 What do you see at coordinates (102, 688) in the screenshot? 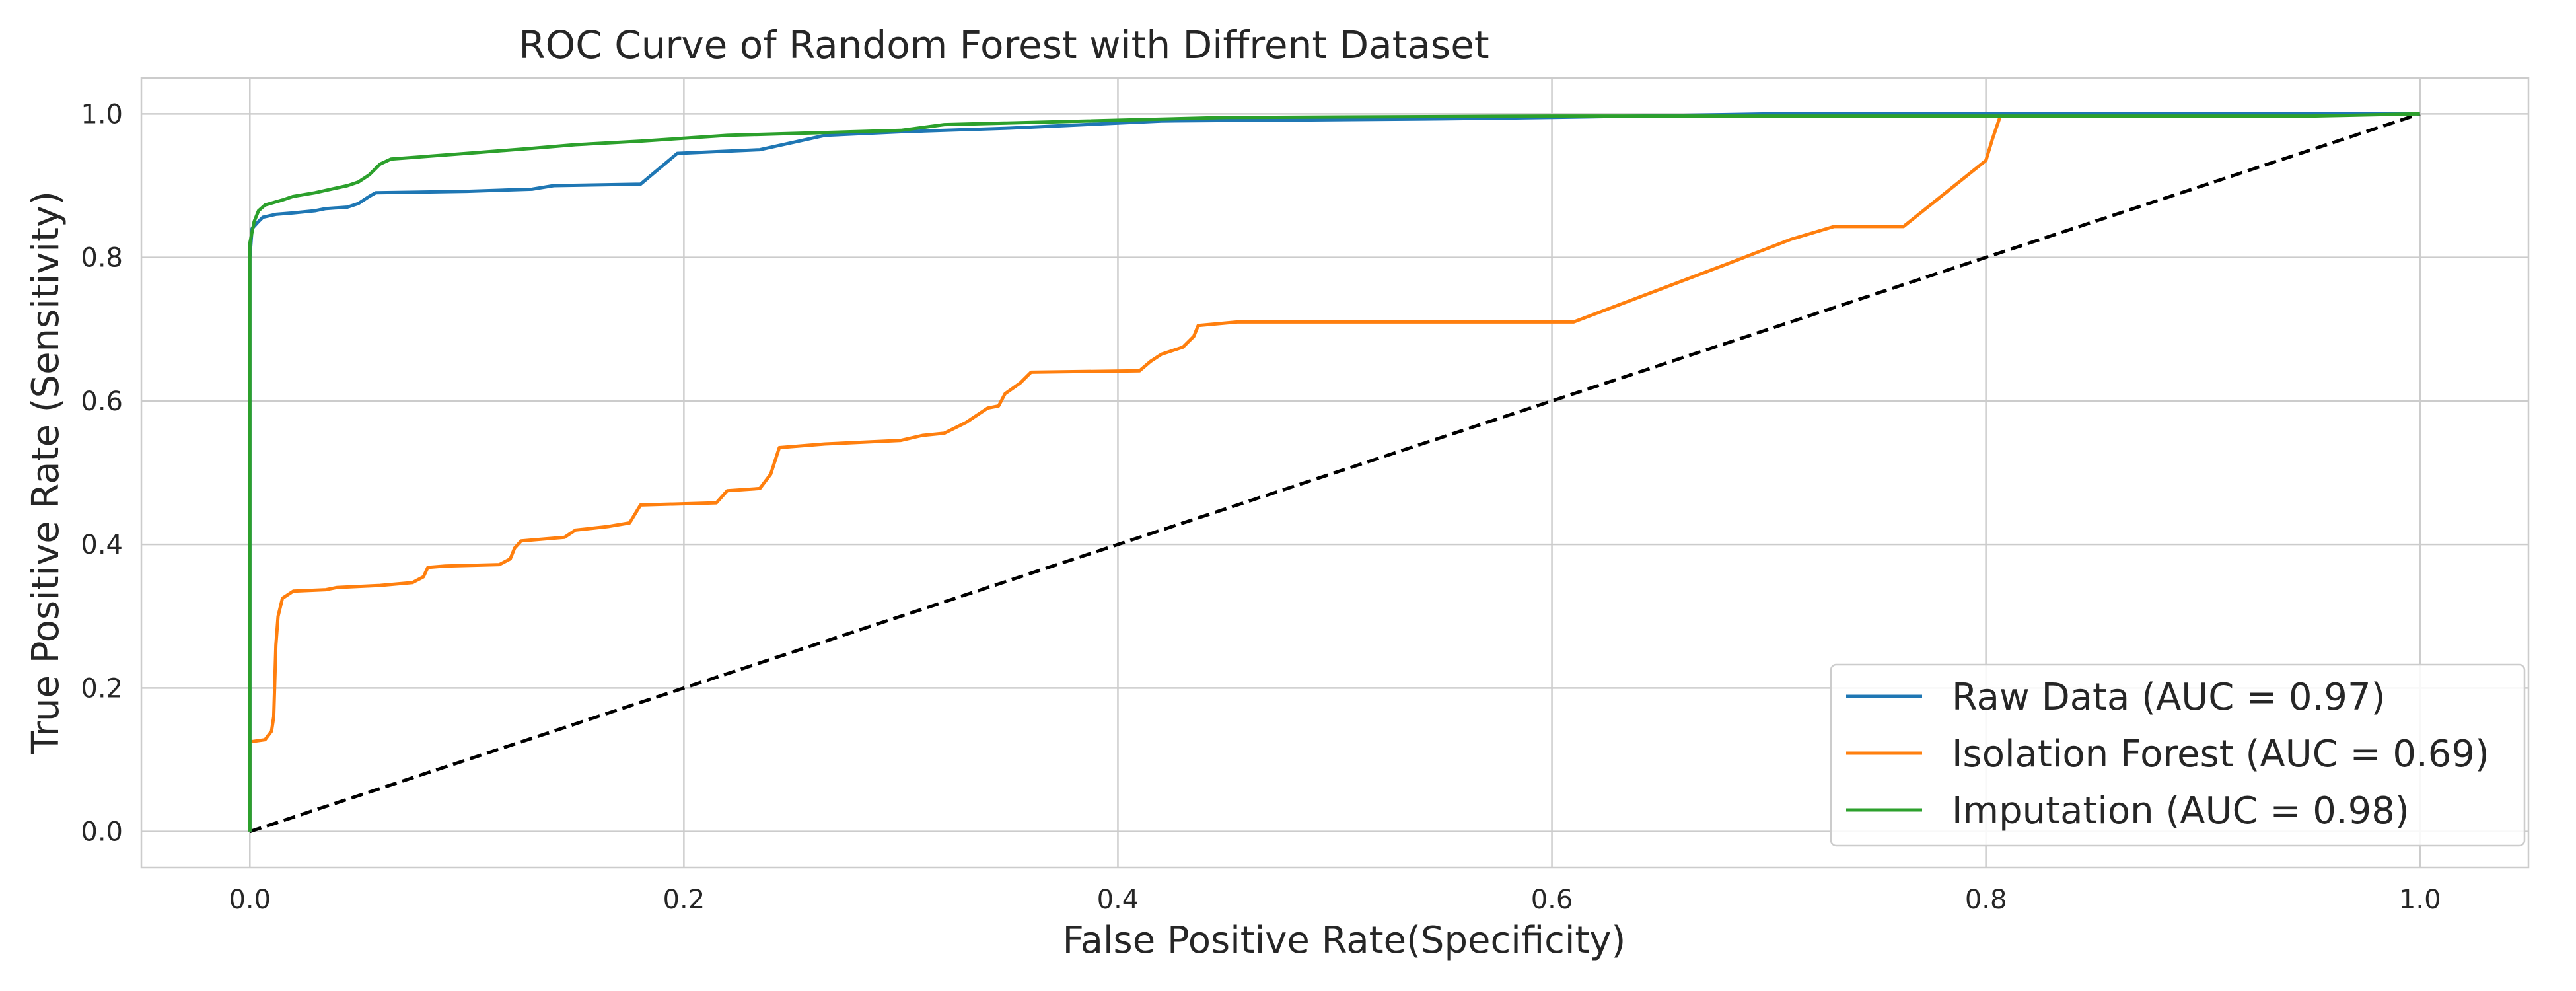
I see `y-tick-label: 0.2` at bounding box center [102, 688].